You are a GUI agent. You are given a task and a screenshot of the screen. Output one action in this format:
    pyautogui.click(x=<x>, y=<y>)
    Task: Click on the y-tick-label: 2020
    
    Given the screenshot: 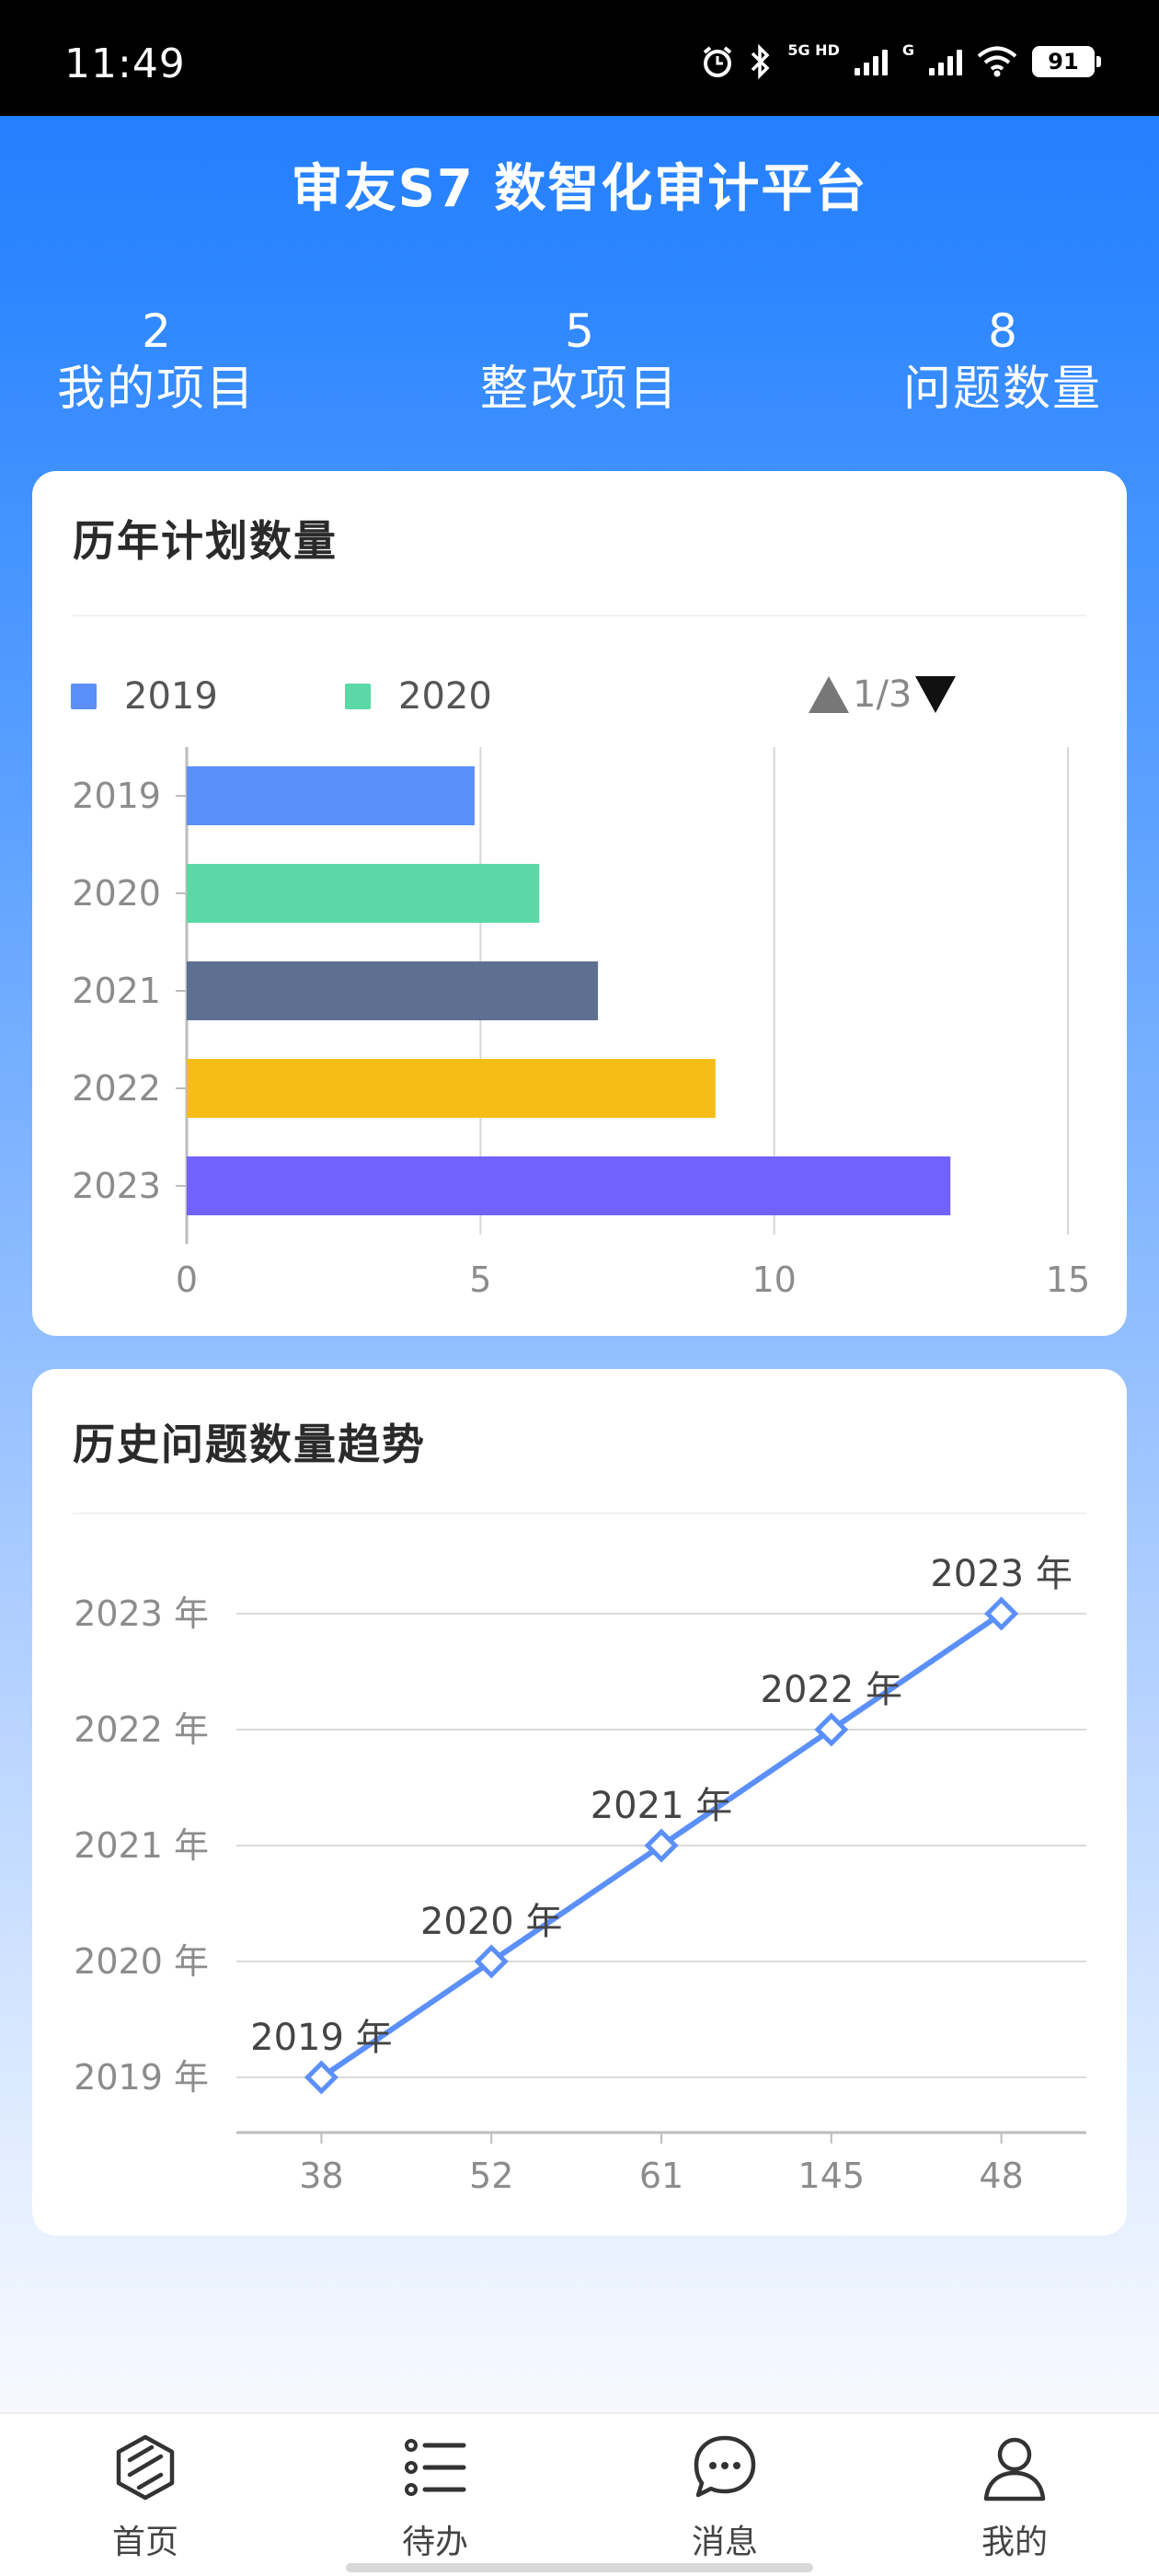 What is the action you would take?
    pyautogui.click(x=116, y=893)
    